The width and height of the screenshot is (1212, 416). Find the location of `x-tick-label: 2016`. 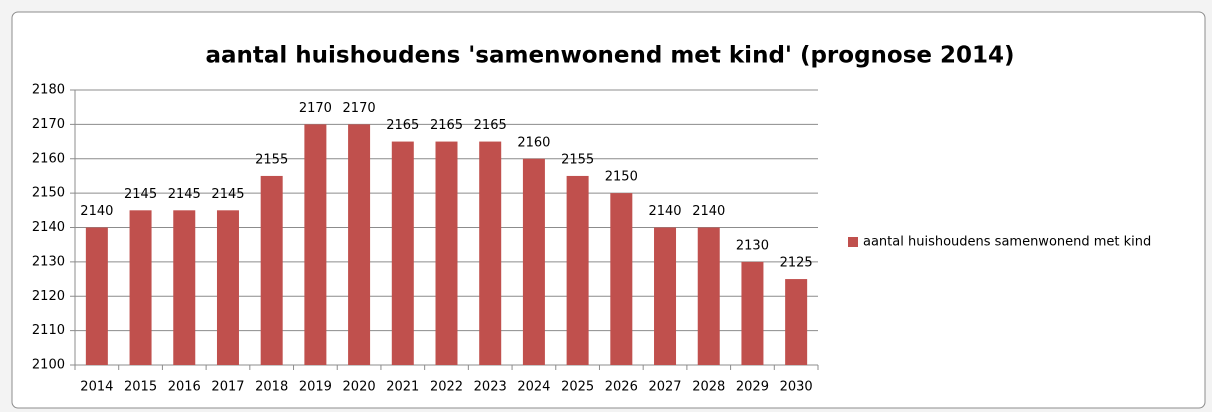

x-tick-label: 2016 is located at coordinates (184, 387).